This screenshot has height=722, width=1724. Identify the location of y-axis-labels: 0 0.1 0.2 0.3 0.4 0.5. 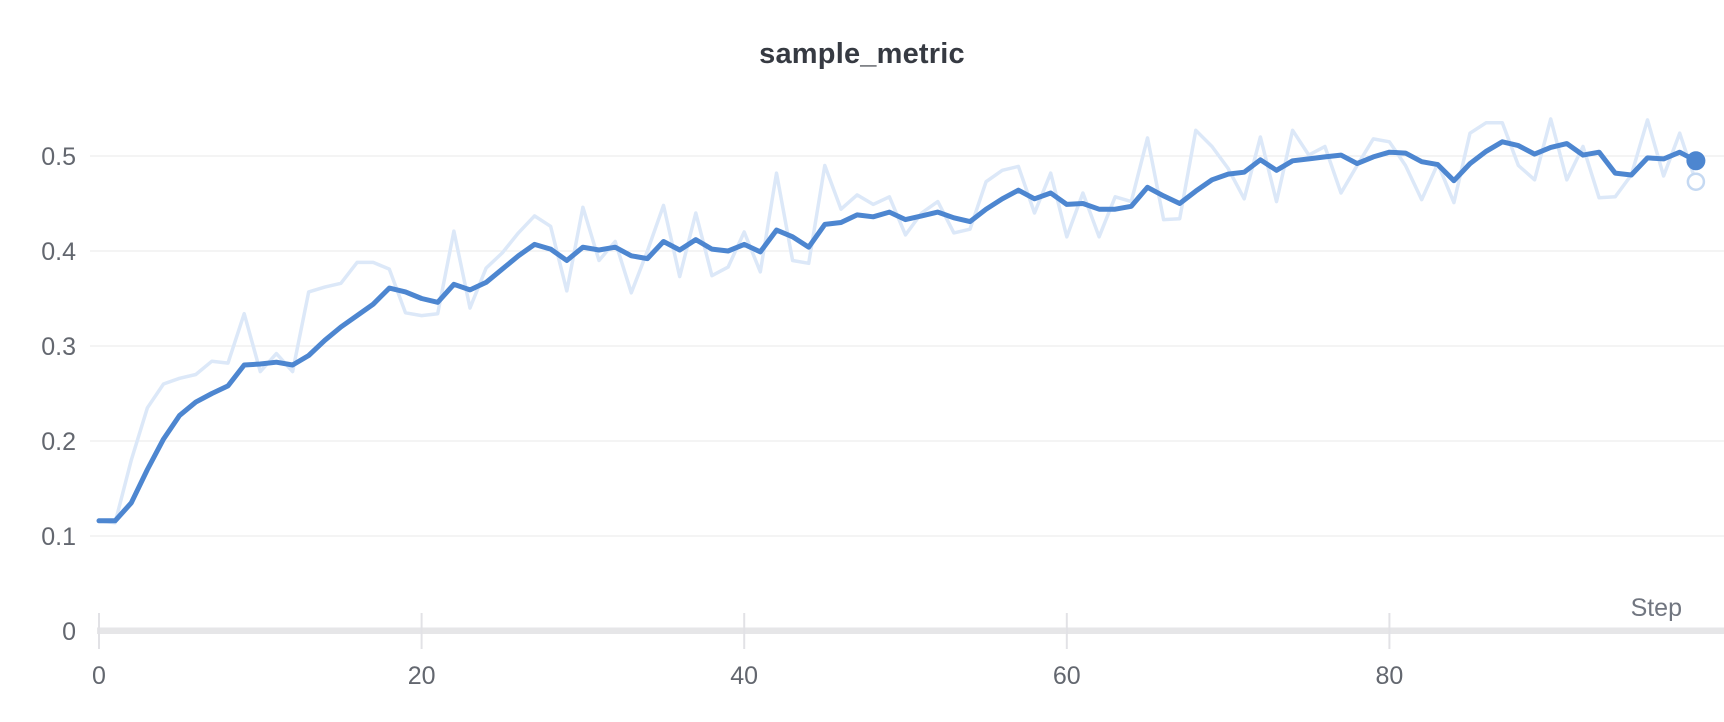
(58, 394).